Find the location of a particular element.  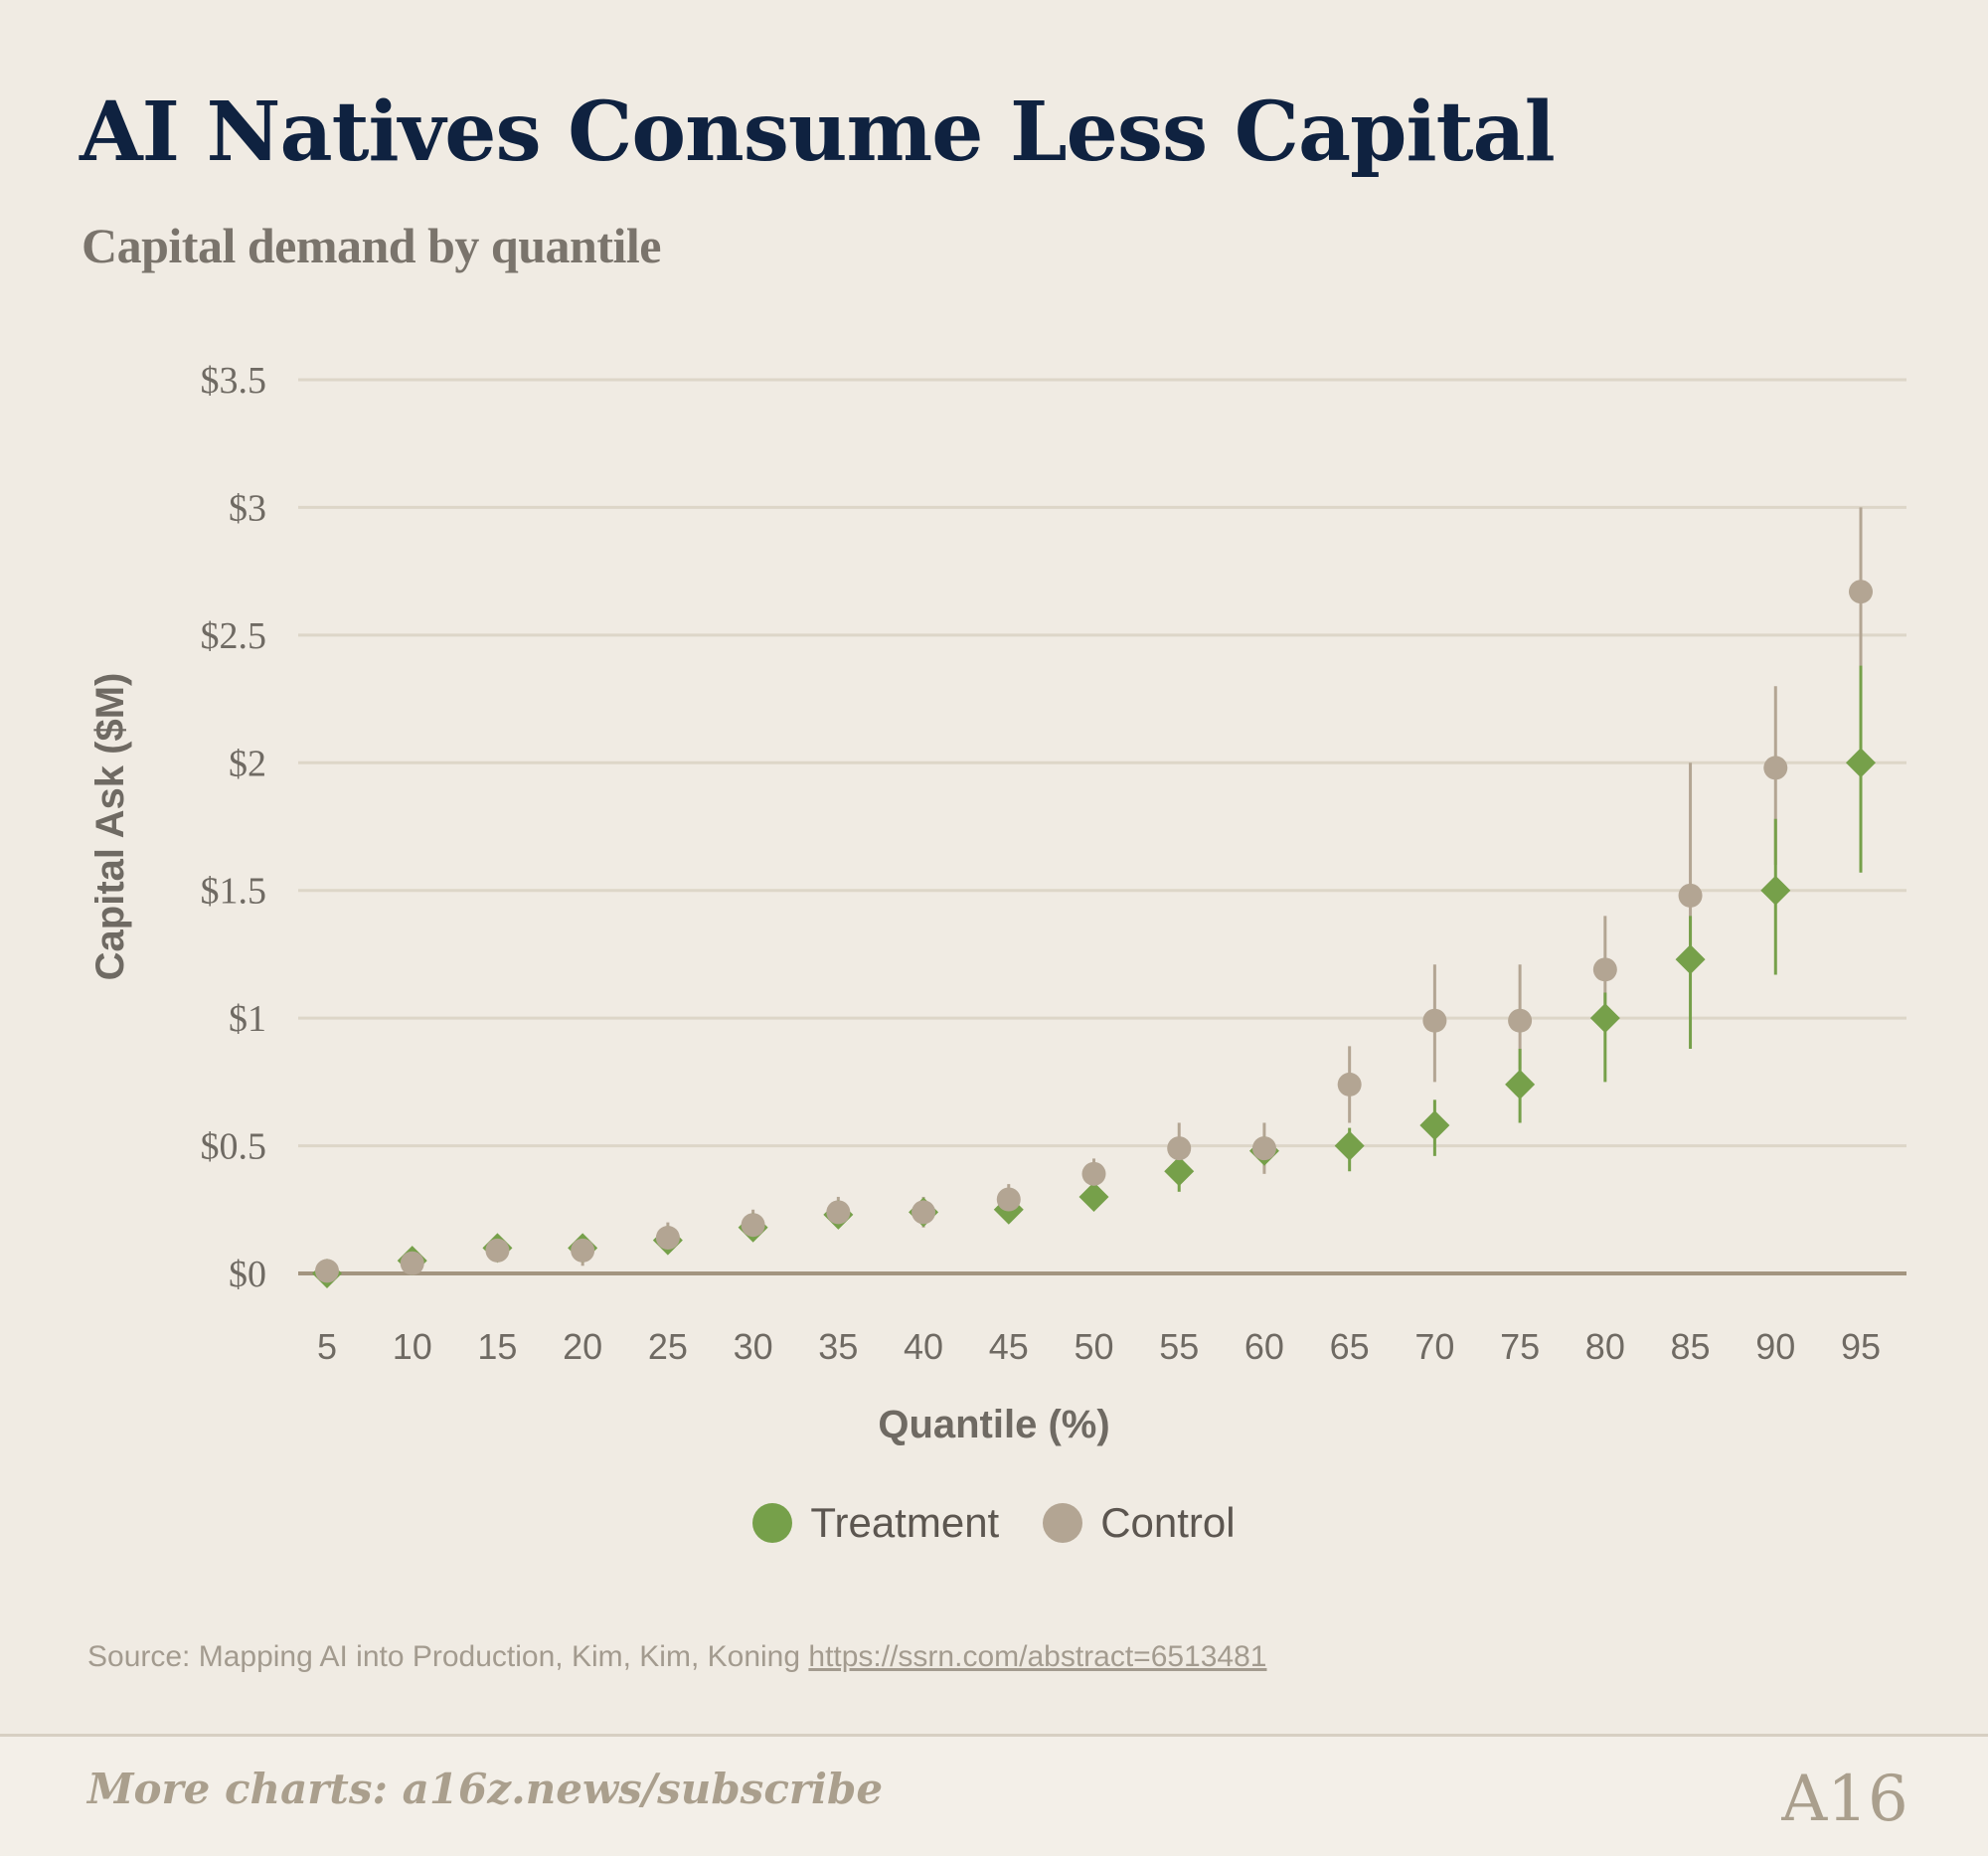

y-tick-label: $2 is located at coordinates (247, 763).